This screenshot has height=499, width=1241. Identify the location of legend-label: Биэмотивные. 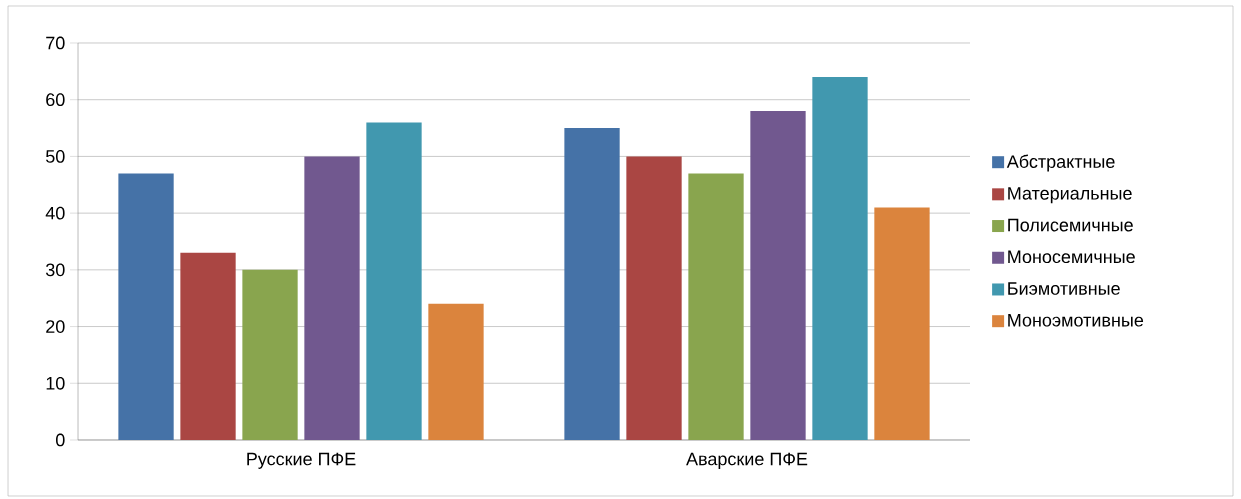
(1064, 288).